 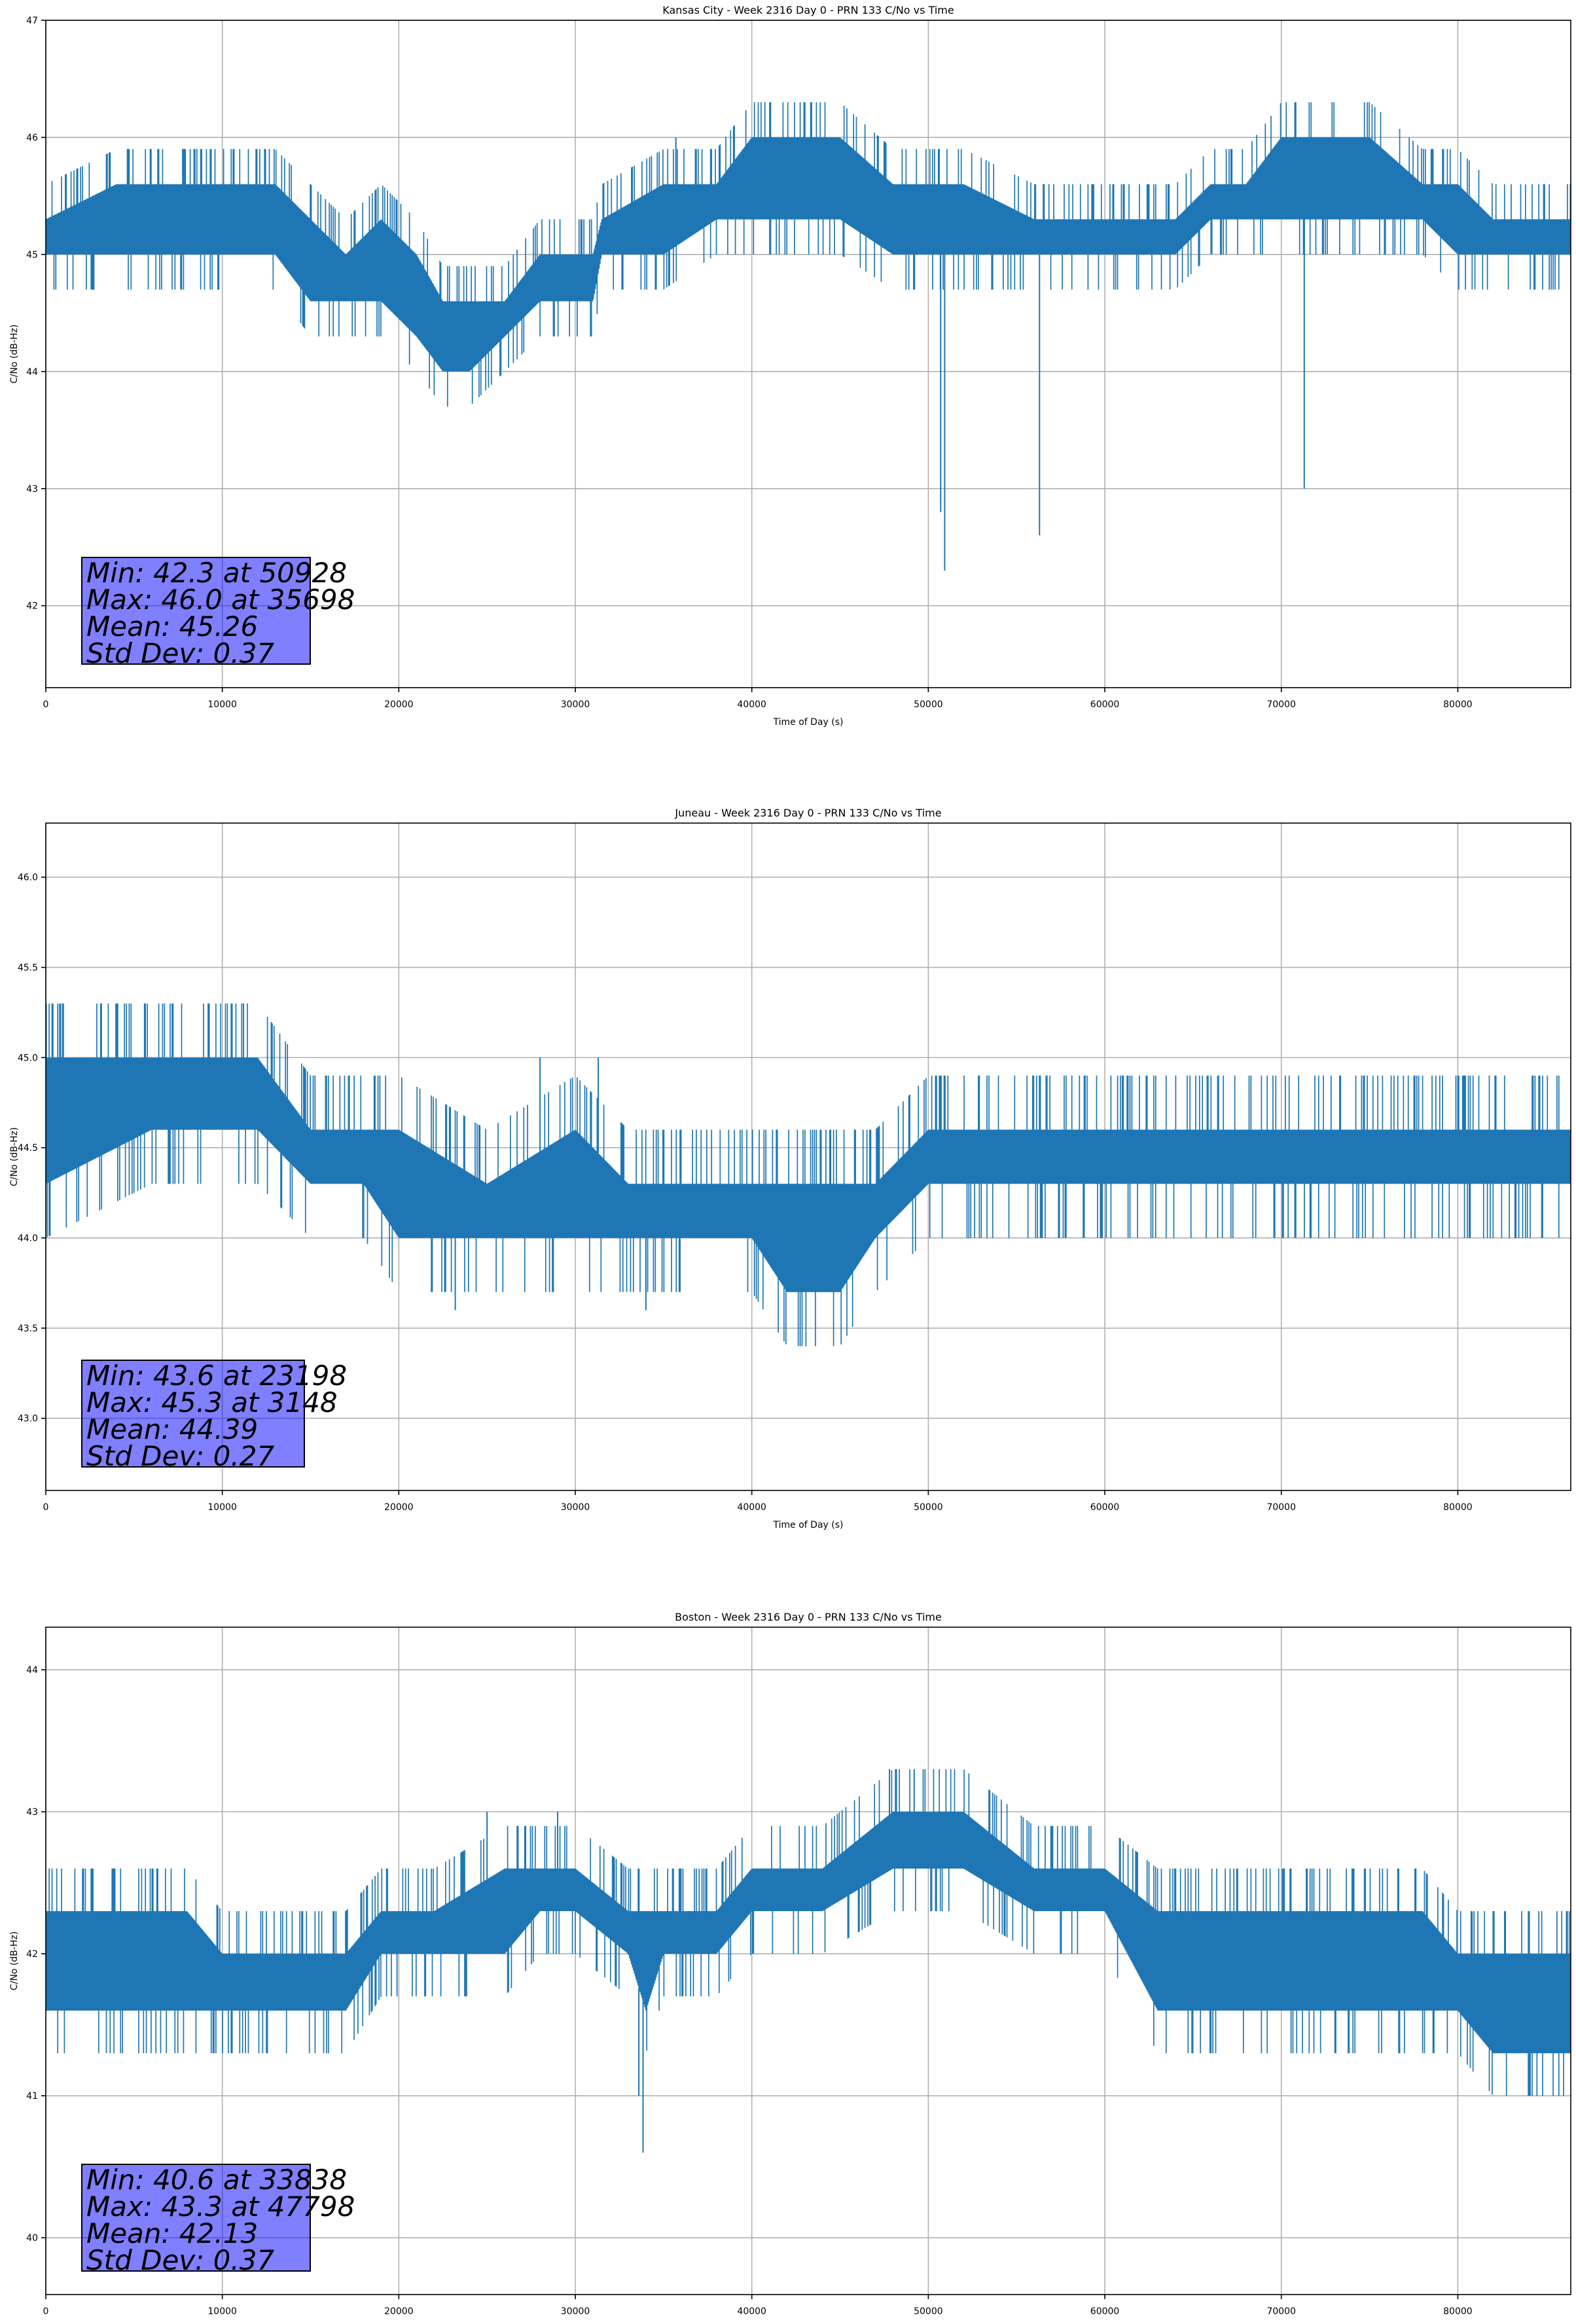 What do you see at coordinates (32, 255) in the screenshot?
I see `y-tick-label: 45` at bounding box center [32, 255].